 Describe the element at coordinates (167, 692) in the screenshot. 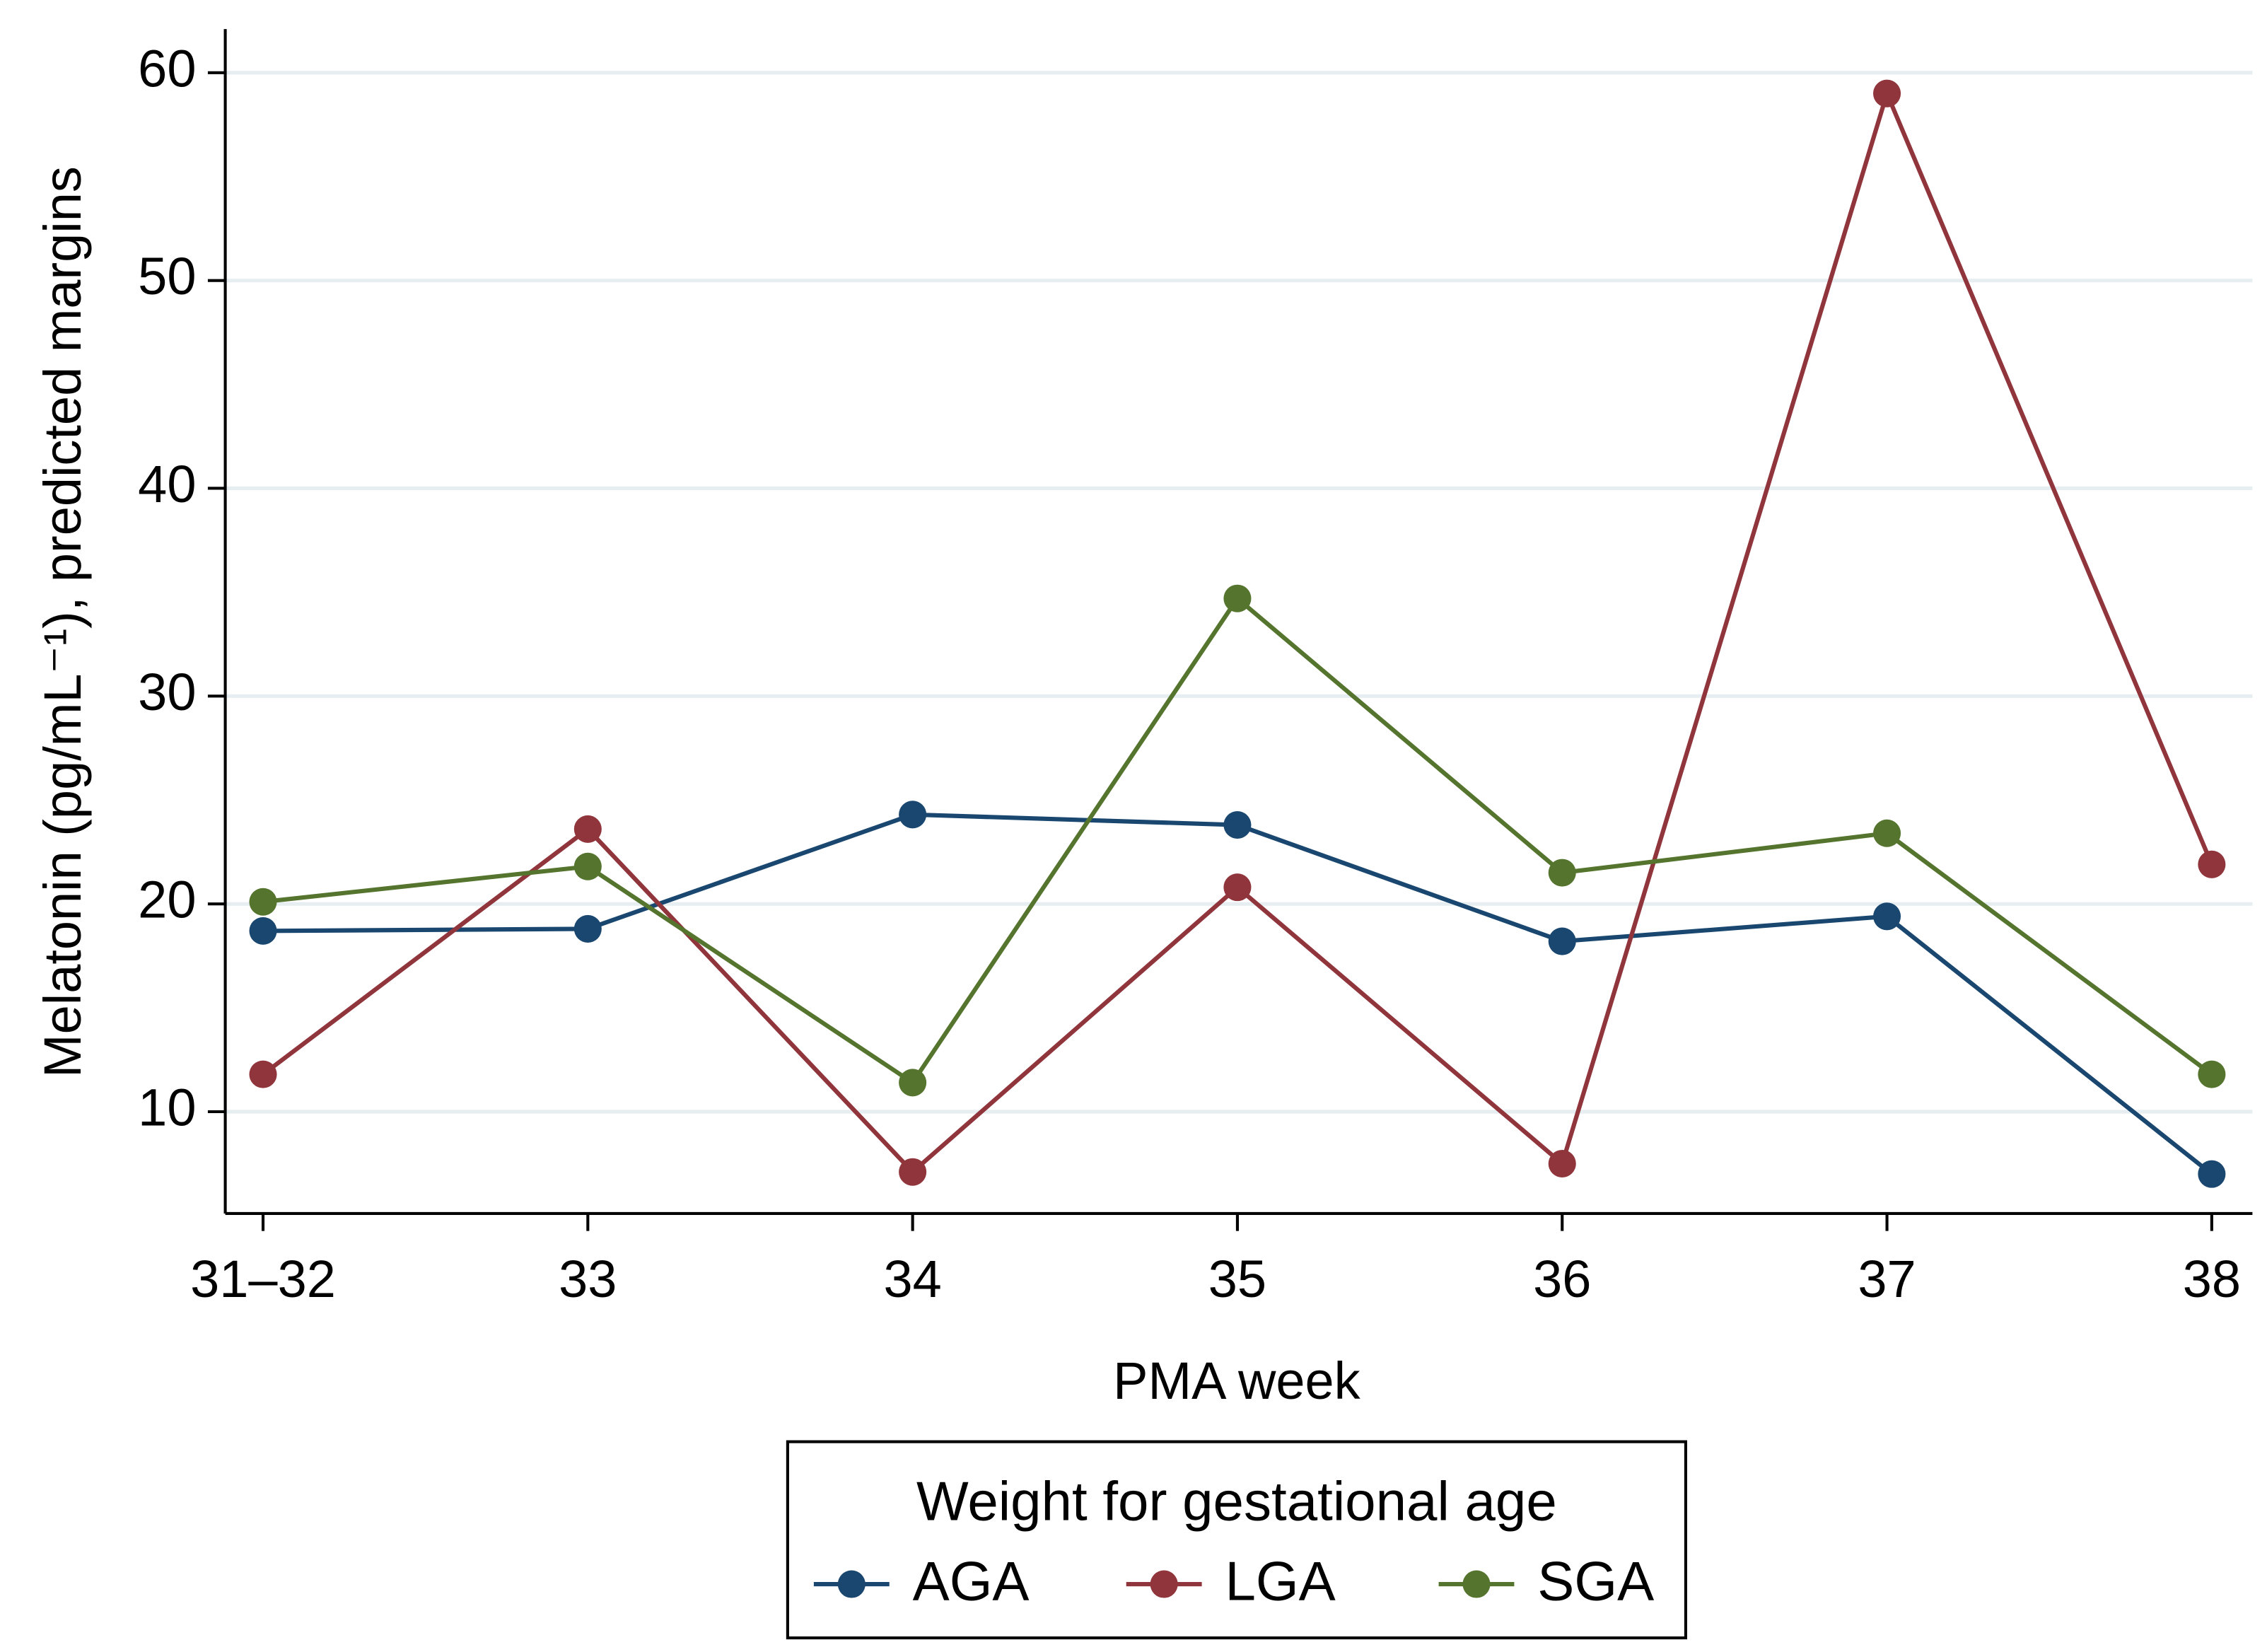

I see `y-tick-label: 30` at that location.